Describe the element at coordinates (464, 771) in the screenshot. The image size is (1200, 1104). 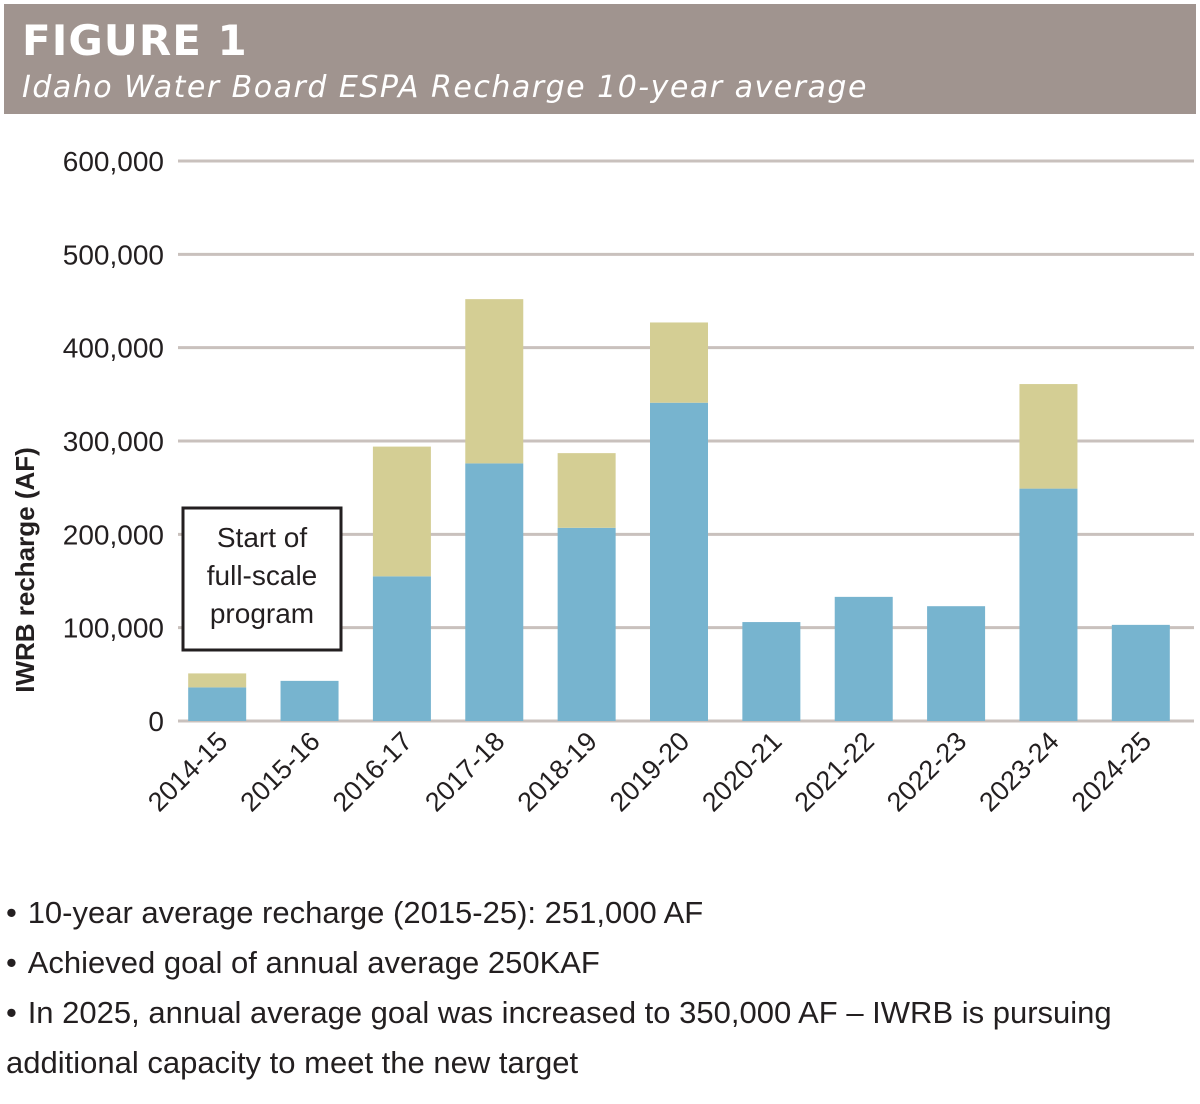
I see `x-tick-label: 2017-18` at that location.